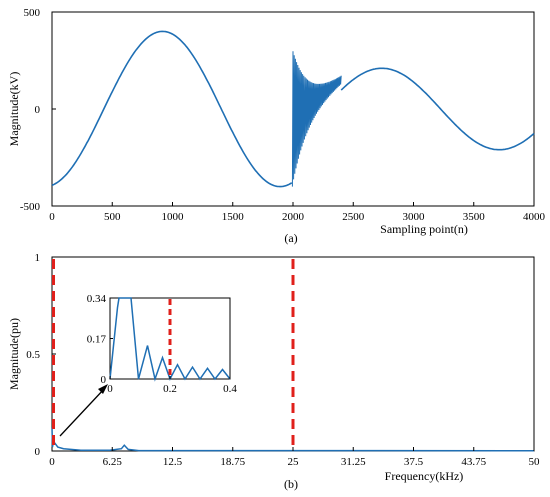 The image size is (550, 497). What do you see at coordinates (173, 462) in the screenshot?
I see `x-tick-label-b: 12.5` at bounding box center [173, 462].